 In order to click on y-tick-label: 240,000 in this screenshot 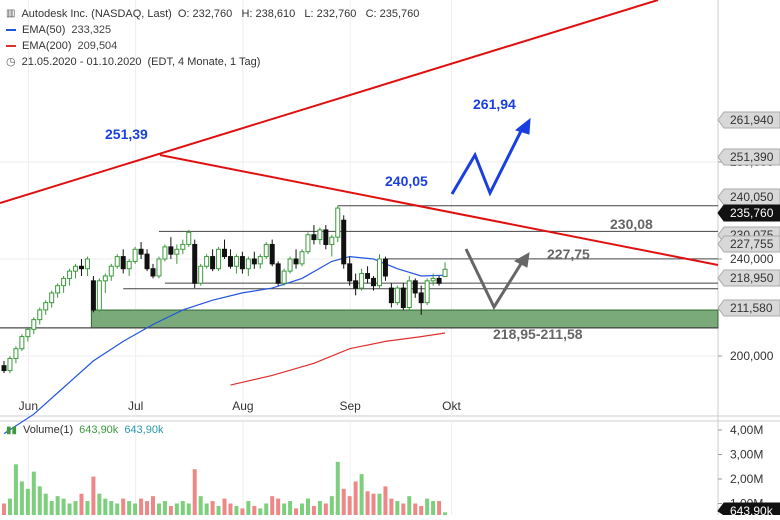, I will do `click(752, 259)`.